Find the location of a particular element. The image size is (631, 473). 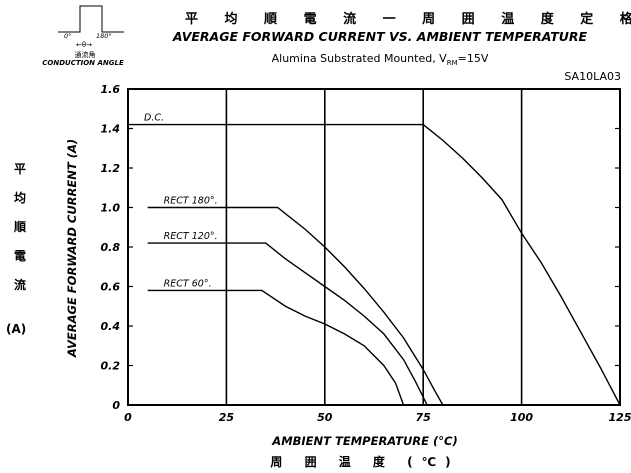

x-tick-label: 50 is located at coordinates (325, 417).